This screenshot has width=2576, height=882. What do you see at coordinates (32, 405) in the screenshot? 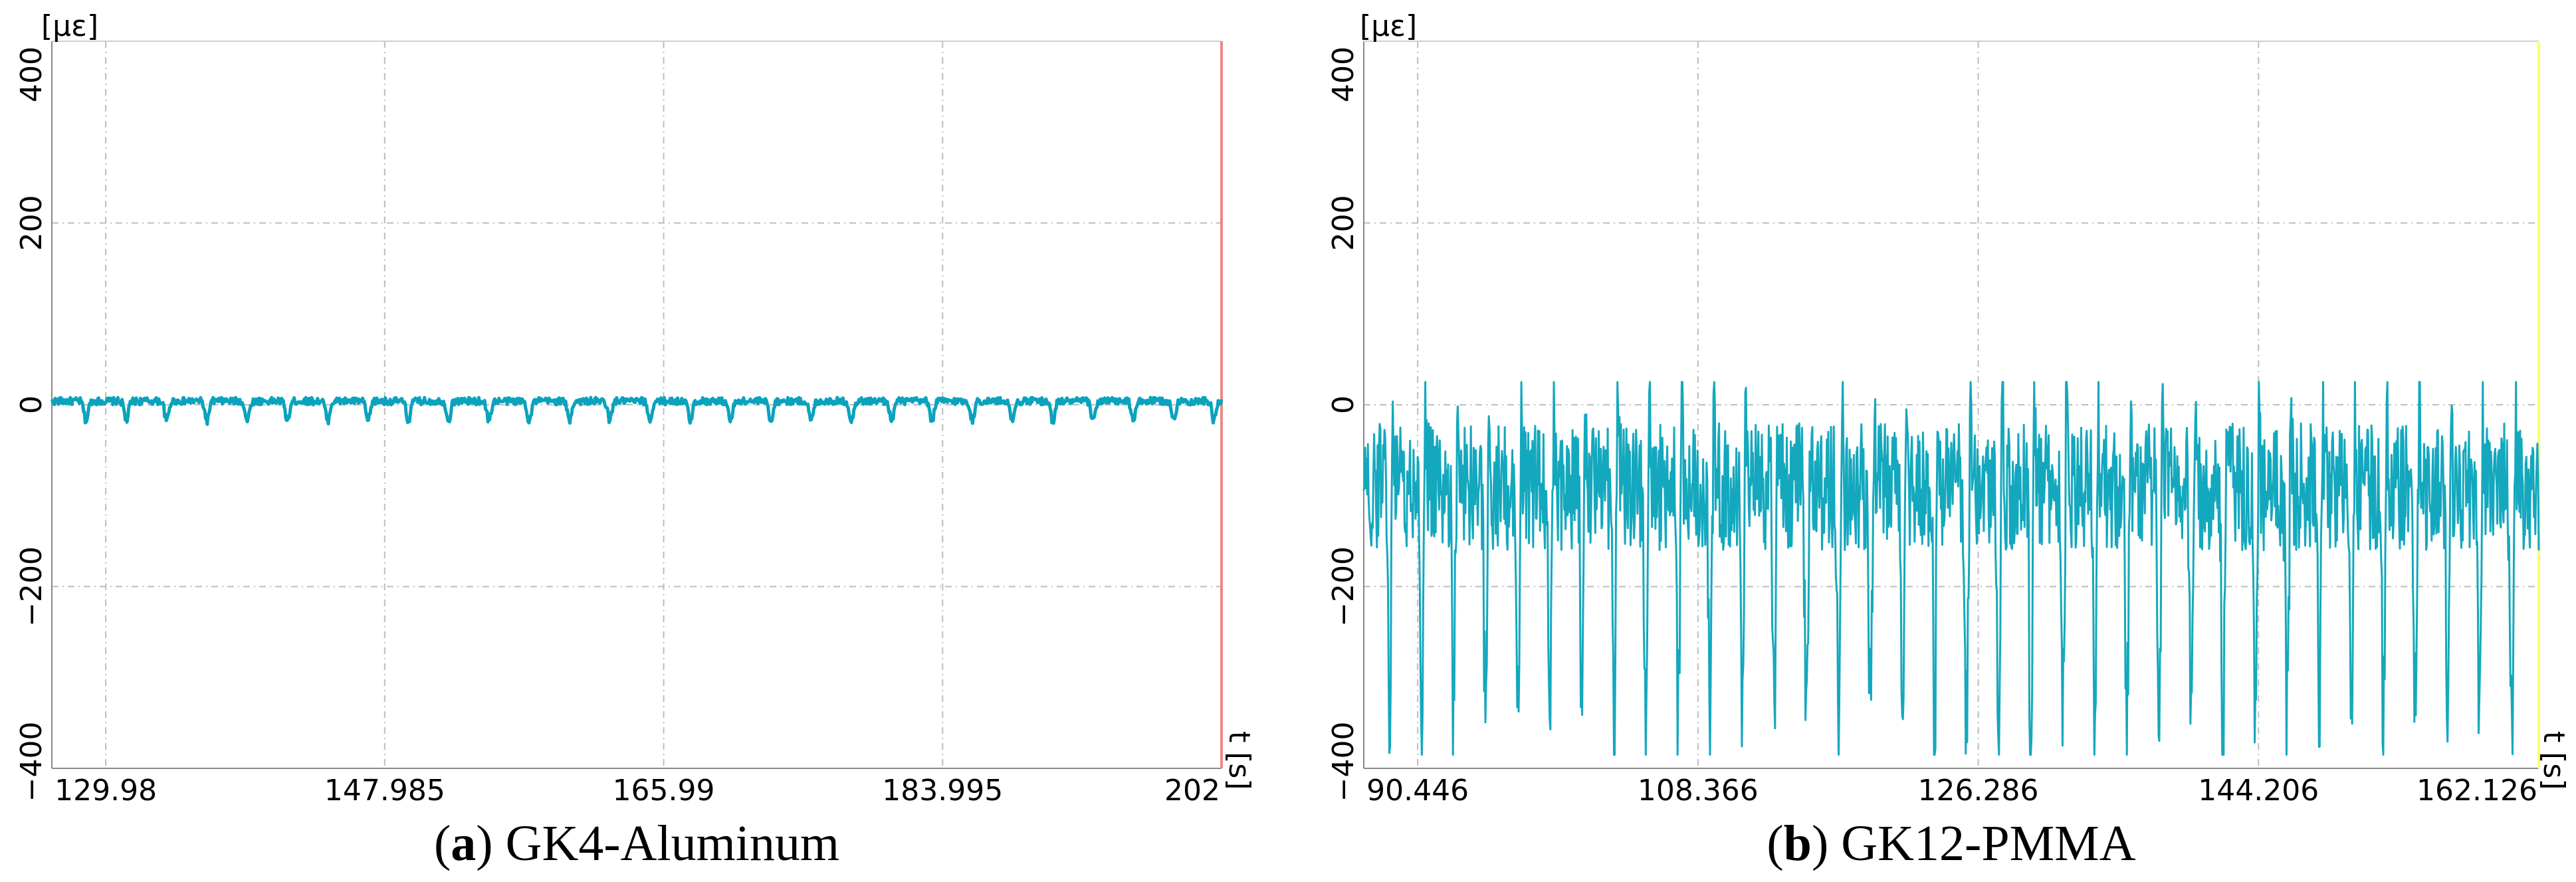
I see `y-tick-label-a: 0` at bounding box center [32, 405].